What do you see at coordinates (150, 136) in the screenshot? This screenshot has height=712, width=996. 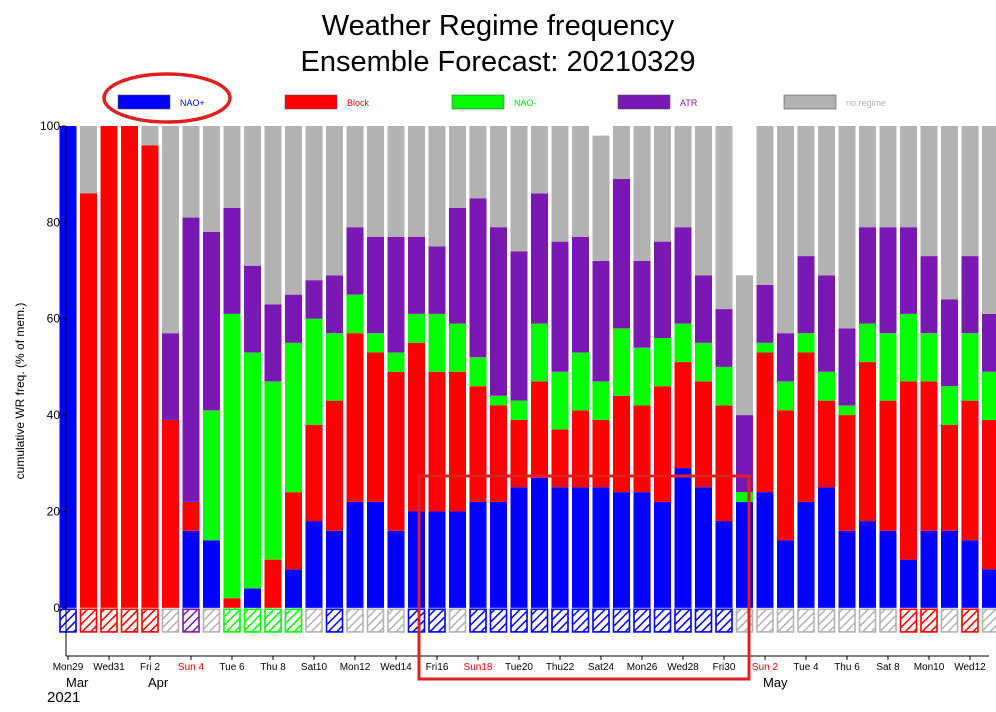 I see `bar-no-regime-day4` at bounding box center [150, 136].